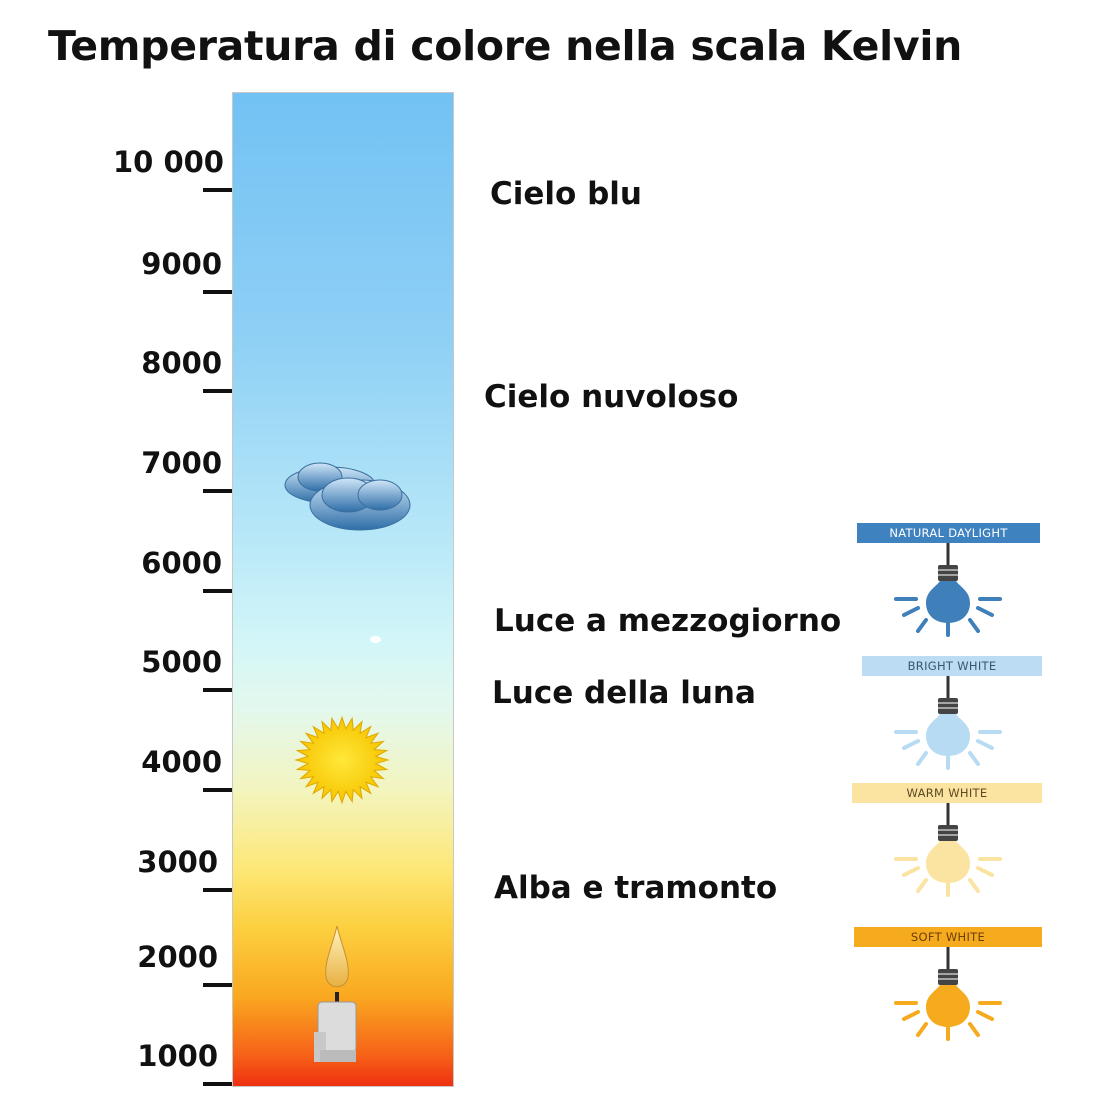 Image resolution: width=1100 pixels, height=1100 pixels. What do you see at coordinates (948, 937) in the screenshot?
I see `bulb-label: SOFT WHITE` at bounding box center [948, 937].